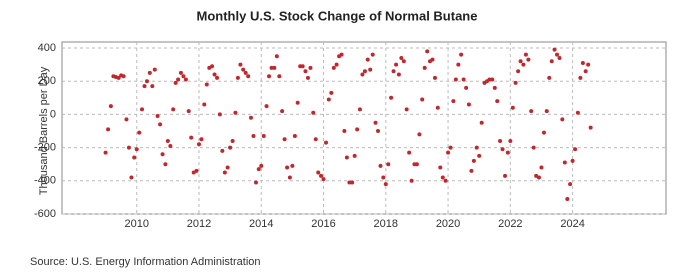 This screenshot has width=675, height=275. I want to click on x-tick-label: 2024, so click(572, 224).